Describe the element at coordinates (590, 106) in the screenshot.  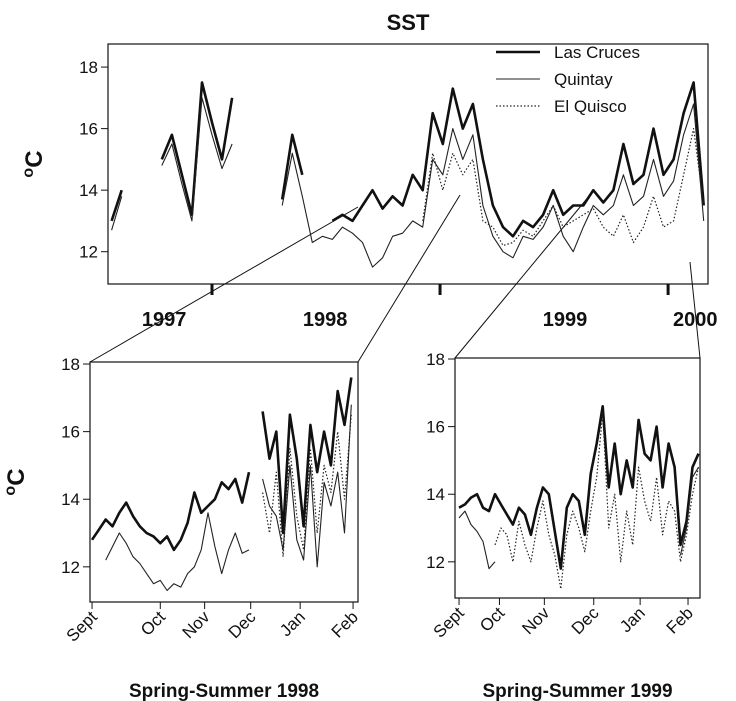
I see `legend-label: El Quisco` at that location.